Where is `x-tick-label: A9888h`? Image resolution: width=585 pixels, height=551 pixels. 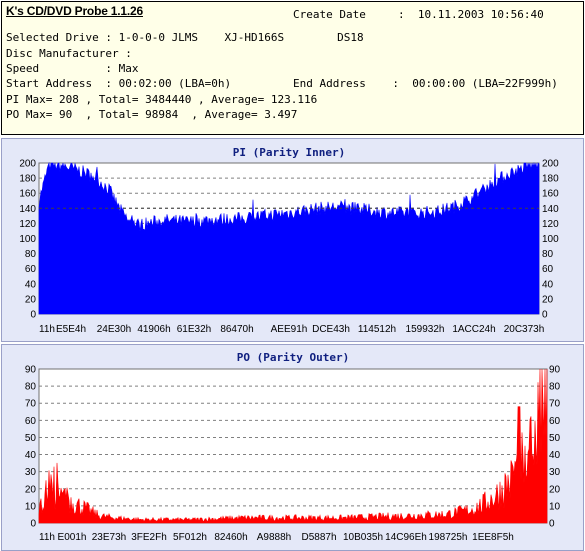
x-tick-label: A9888h is located at coordinates (274, 537).